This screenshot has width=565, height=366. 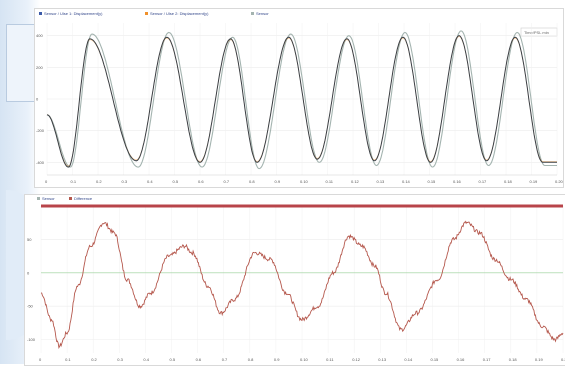 I want to click on legend-label-3: Sensor, so click(x=262, y=13).